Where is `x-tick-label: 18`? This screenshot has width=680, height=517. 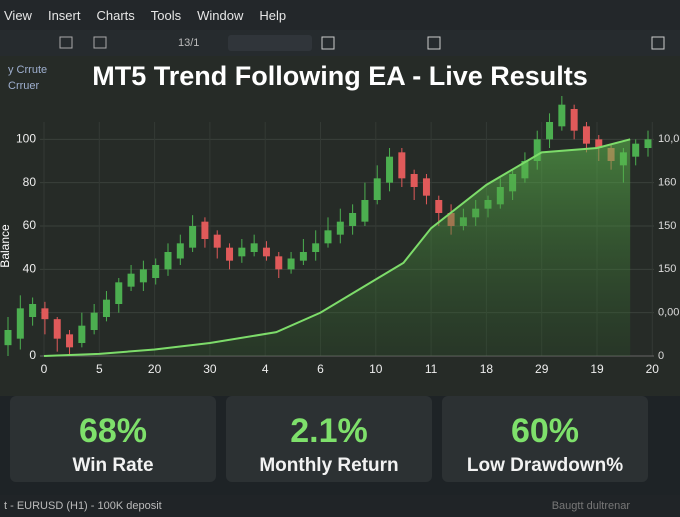
x-tick-label: 18 is located at coordinates (487, 369).